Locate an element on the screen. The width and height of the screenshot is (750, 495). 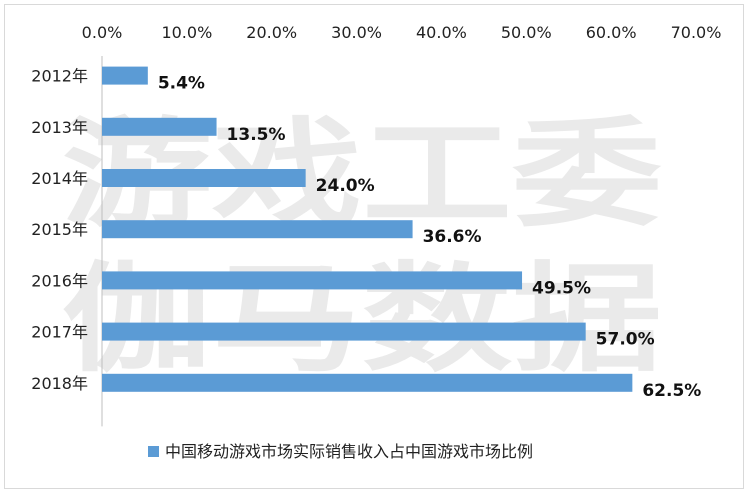
x-tick-label: 10.0% is located at coordinates (186, 32).